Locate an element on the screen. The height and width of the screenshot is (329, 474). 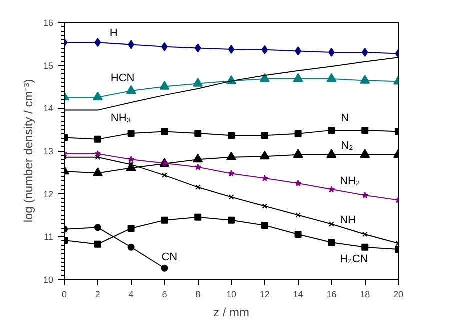
series-label: H₂CN is located at coordinates (354, 259).